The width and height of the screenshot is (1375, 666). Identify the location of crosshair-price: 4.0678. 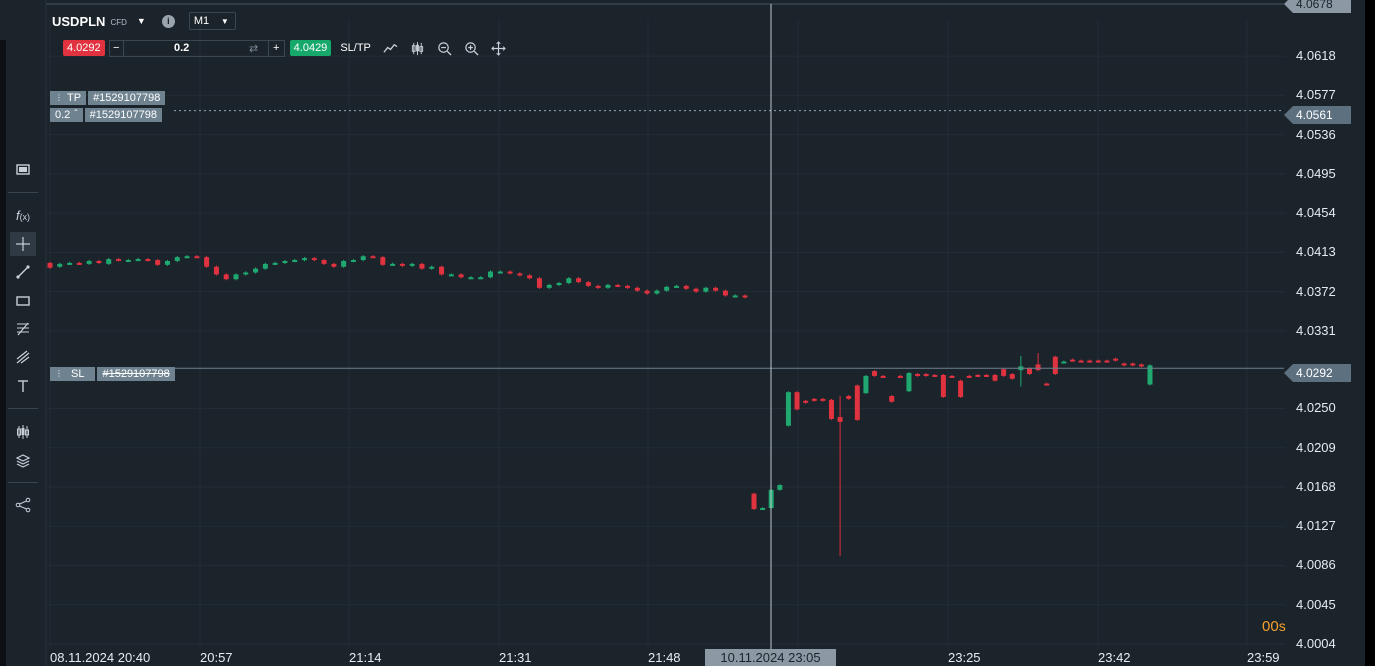
(1314, 5).